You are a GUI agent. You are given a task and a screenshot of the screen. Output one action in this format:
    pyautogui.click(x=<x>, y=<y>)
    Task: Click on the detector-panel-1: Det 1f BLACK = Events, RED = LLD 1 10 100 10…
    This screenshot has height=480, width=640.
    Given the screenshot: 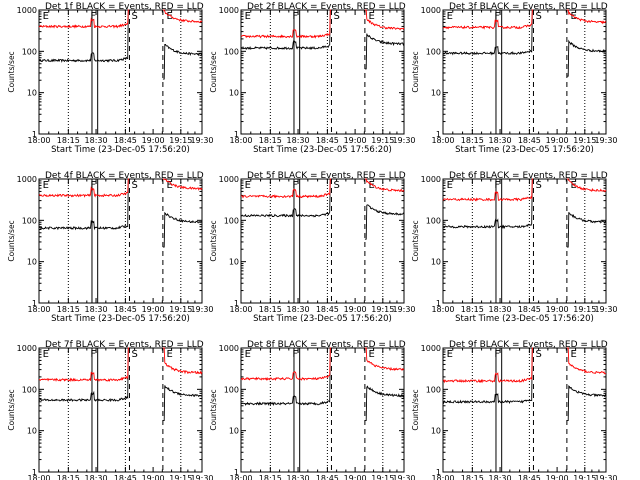 What is the action you would take?
    pyautogui.click(x=110, y=78)
    